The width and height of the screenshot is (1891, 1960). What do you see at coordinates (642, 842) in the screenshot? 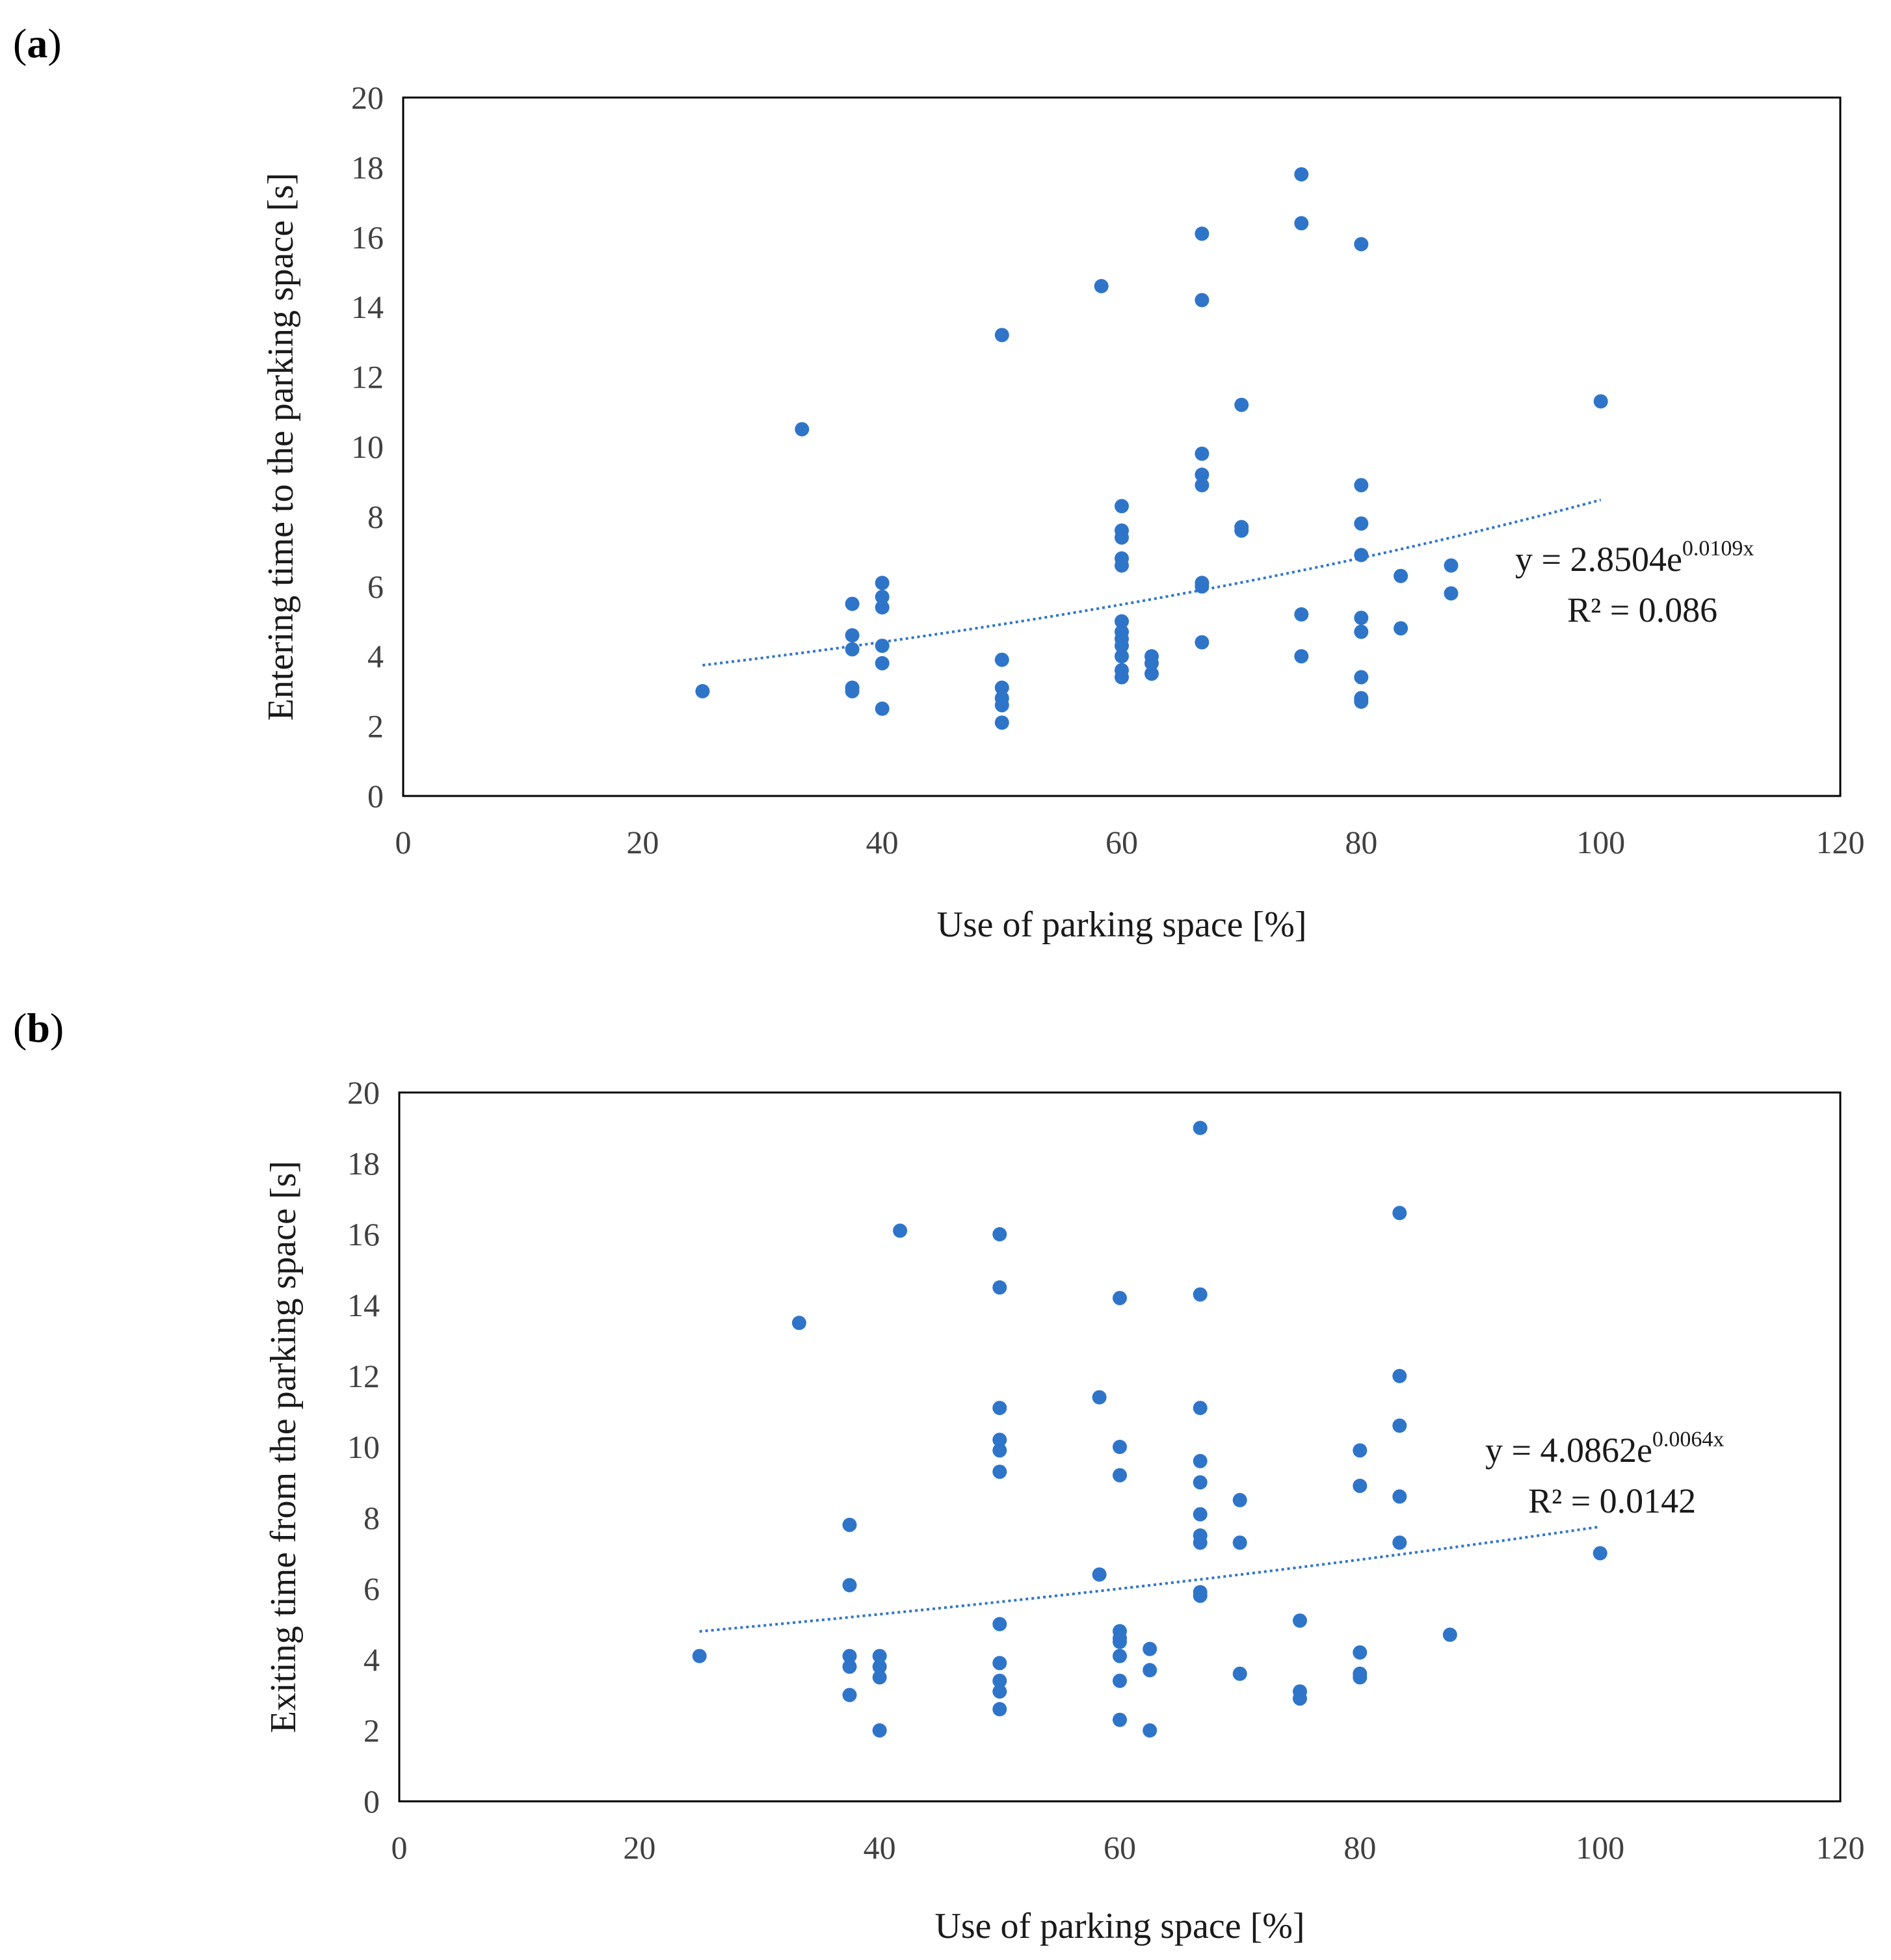
I see `panel-a-x-tick-1: 20` at bounding box center [642, 842].